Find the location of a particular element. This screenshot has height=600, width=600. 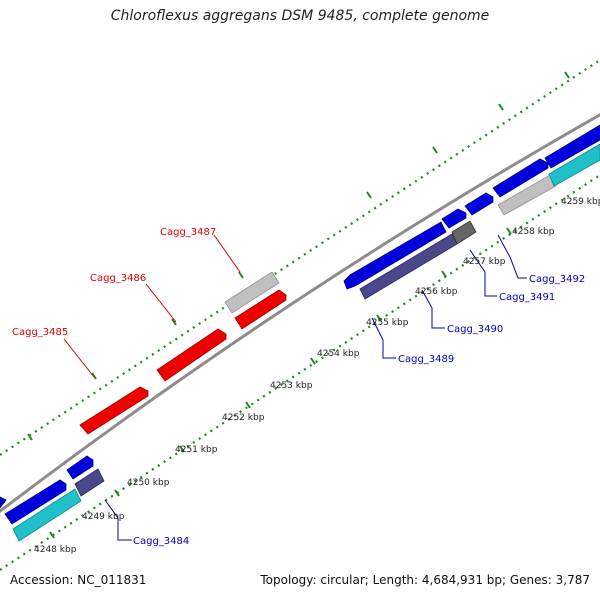

forward-genes is located at coordinates (183, 353).